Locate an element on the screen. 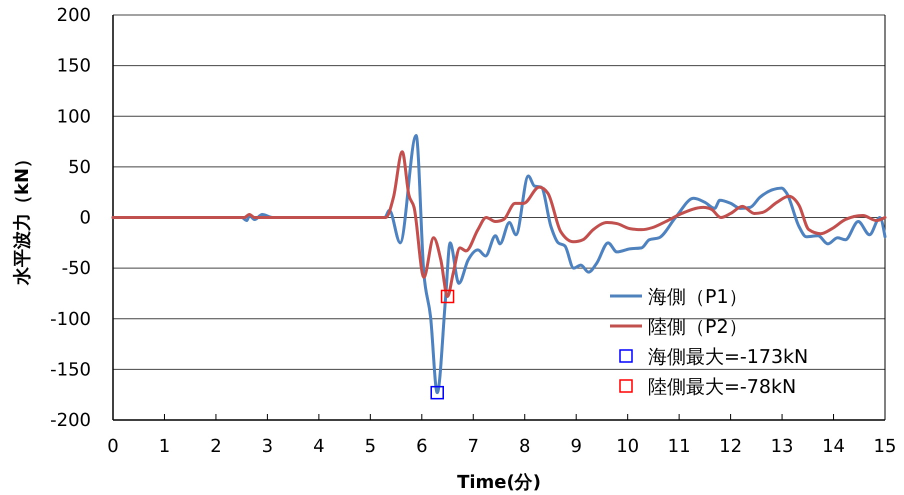 This screenshot has width=904, height=495. y-axis-title: 水平波力（kN） is located at coordinates (22, 218).